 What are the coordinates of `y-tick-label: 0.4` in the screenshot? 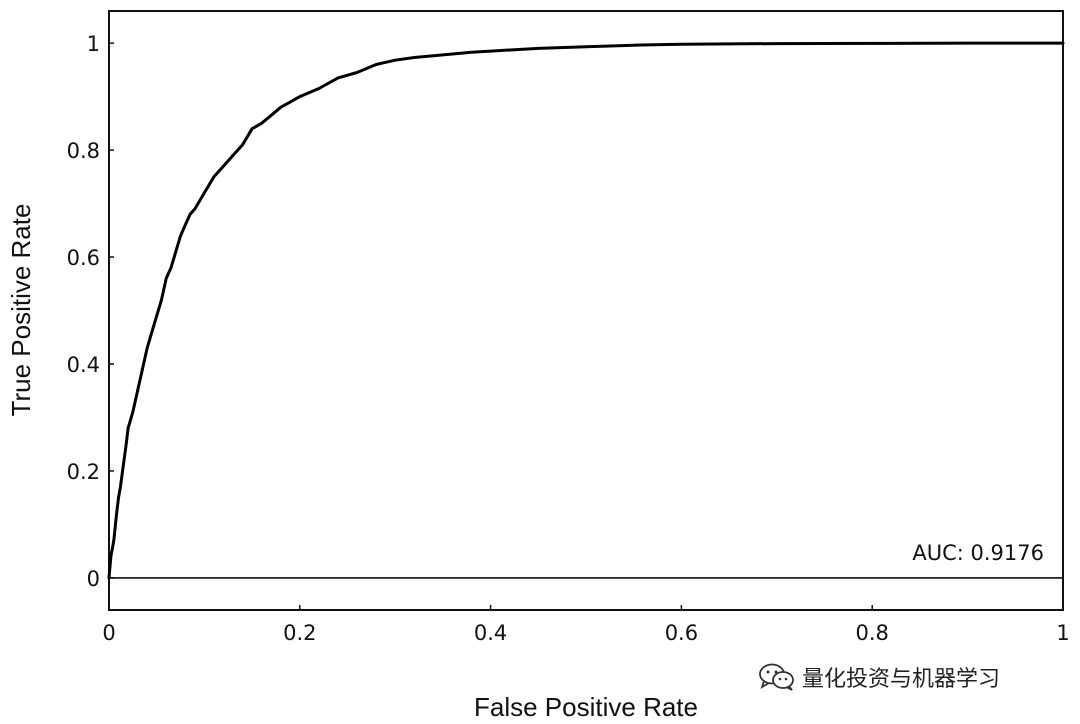 It's located at (83, 365).